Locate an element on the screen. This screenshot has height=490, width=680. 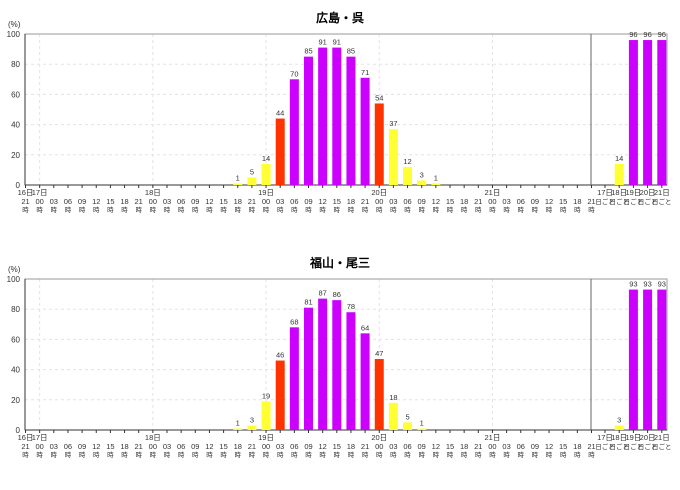
hourly-data-label: 86 is located at coordinates (337, 294).